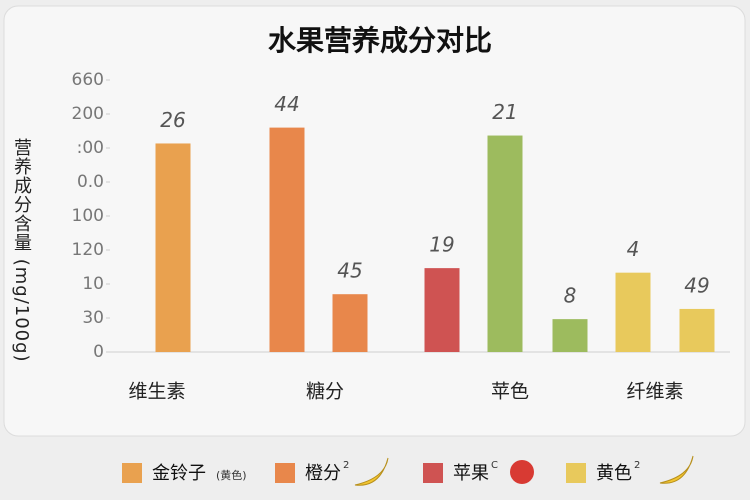 This screenshot has width=750, height=500. I want to click on bar-note: 4, so click(633, 249).